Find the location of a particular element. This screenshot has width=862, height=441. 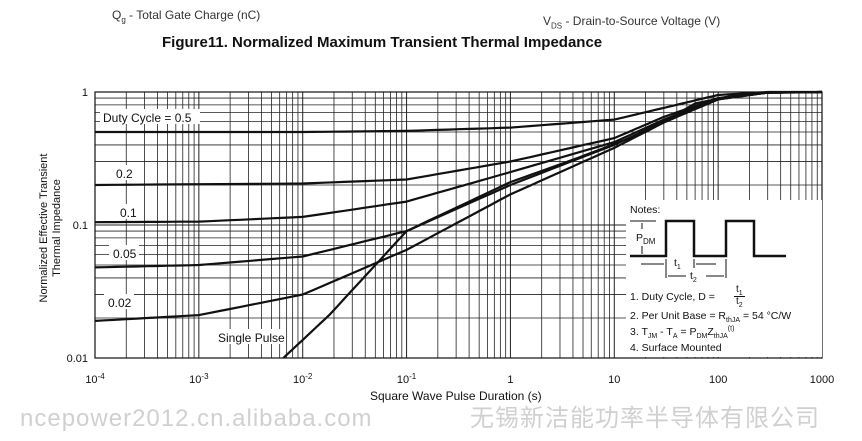

x-tick-label: 1000 is located at coordinates (822, 380).